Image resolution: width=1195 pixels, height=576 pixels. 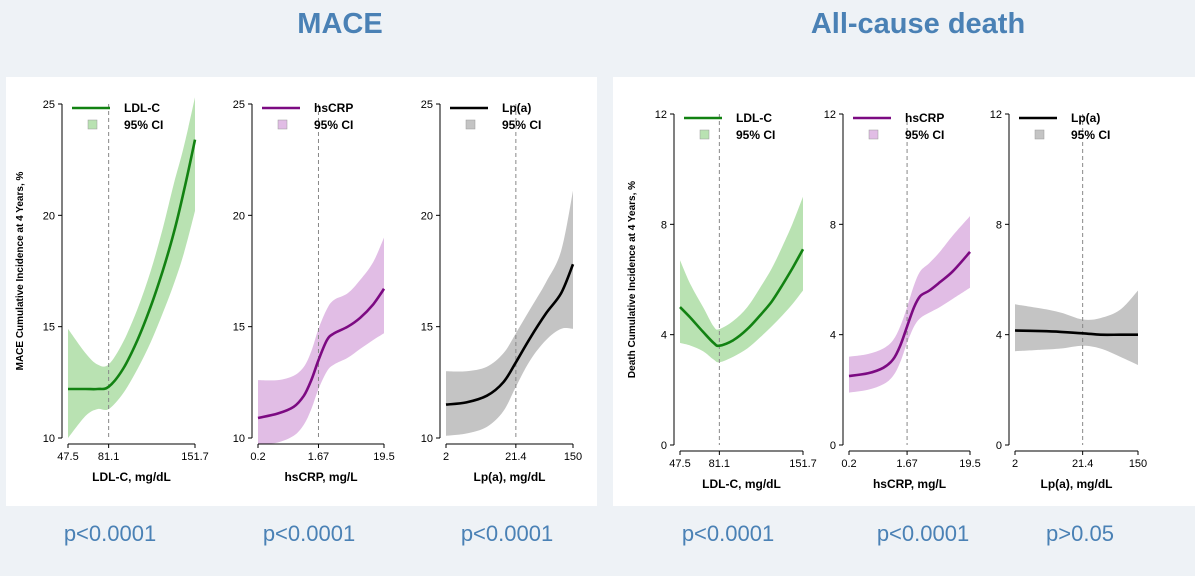 What do you see at coordinates (507, 533) in the screenshot?
I see `p-value-mace-lpa: p<0.0001` at bounding box center [507, 533].